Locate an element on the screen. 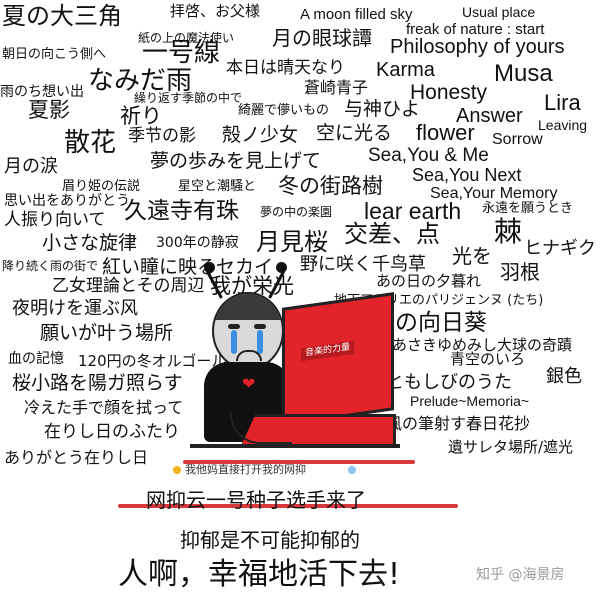  cloud-word: 紙の上の魔法使い is located at coordinates (186, 38).